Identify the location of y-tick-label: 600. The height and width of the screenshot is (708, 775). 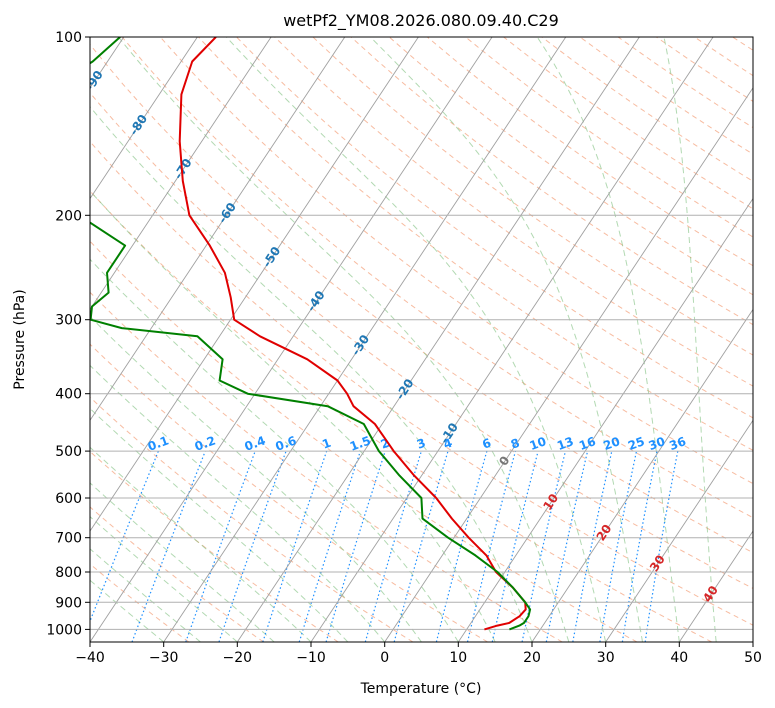
(68, 499).